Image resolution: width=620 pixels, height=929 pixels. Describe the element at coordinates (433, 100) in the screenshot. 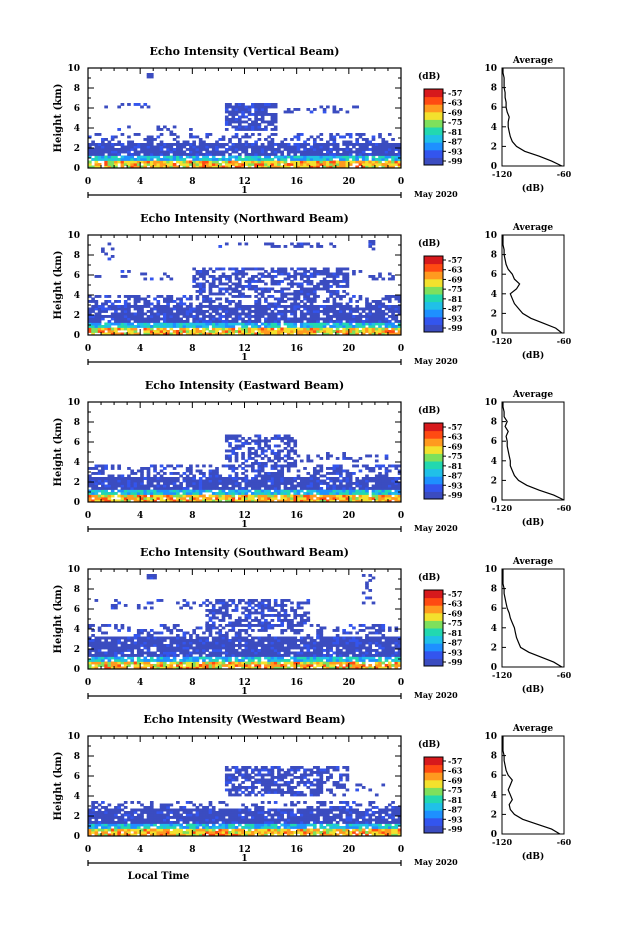

I see `colorbar-step` at that location.